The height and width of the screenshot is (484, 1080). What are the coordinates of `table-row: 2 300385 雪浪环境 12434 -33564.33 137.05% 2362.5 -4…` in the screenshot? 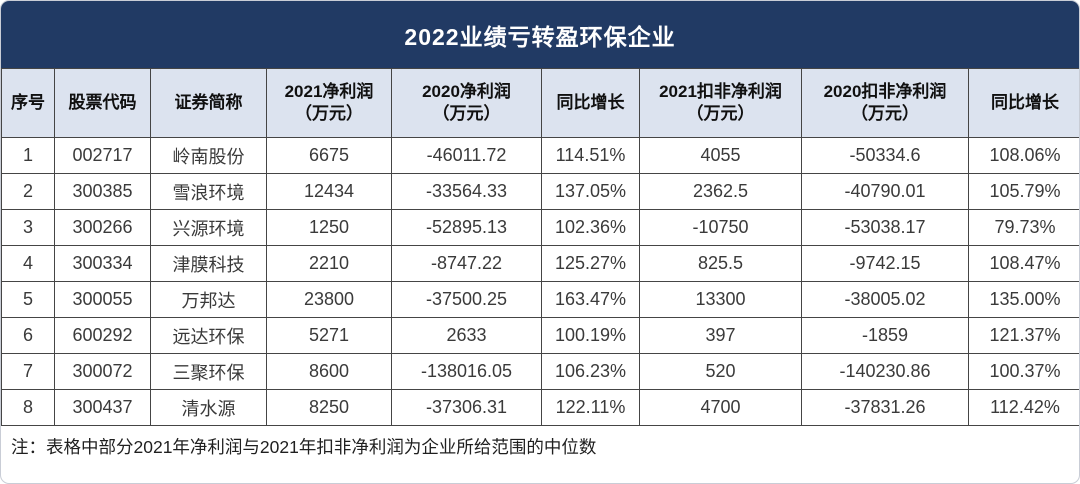 It's located at (540, 191).